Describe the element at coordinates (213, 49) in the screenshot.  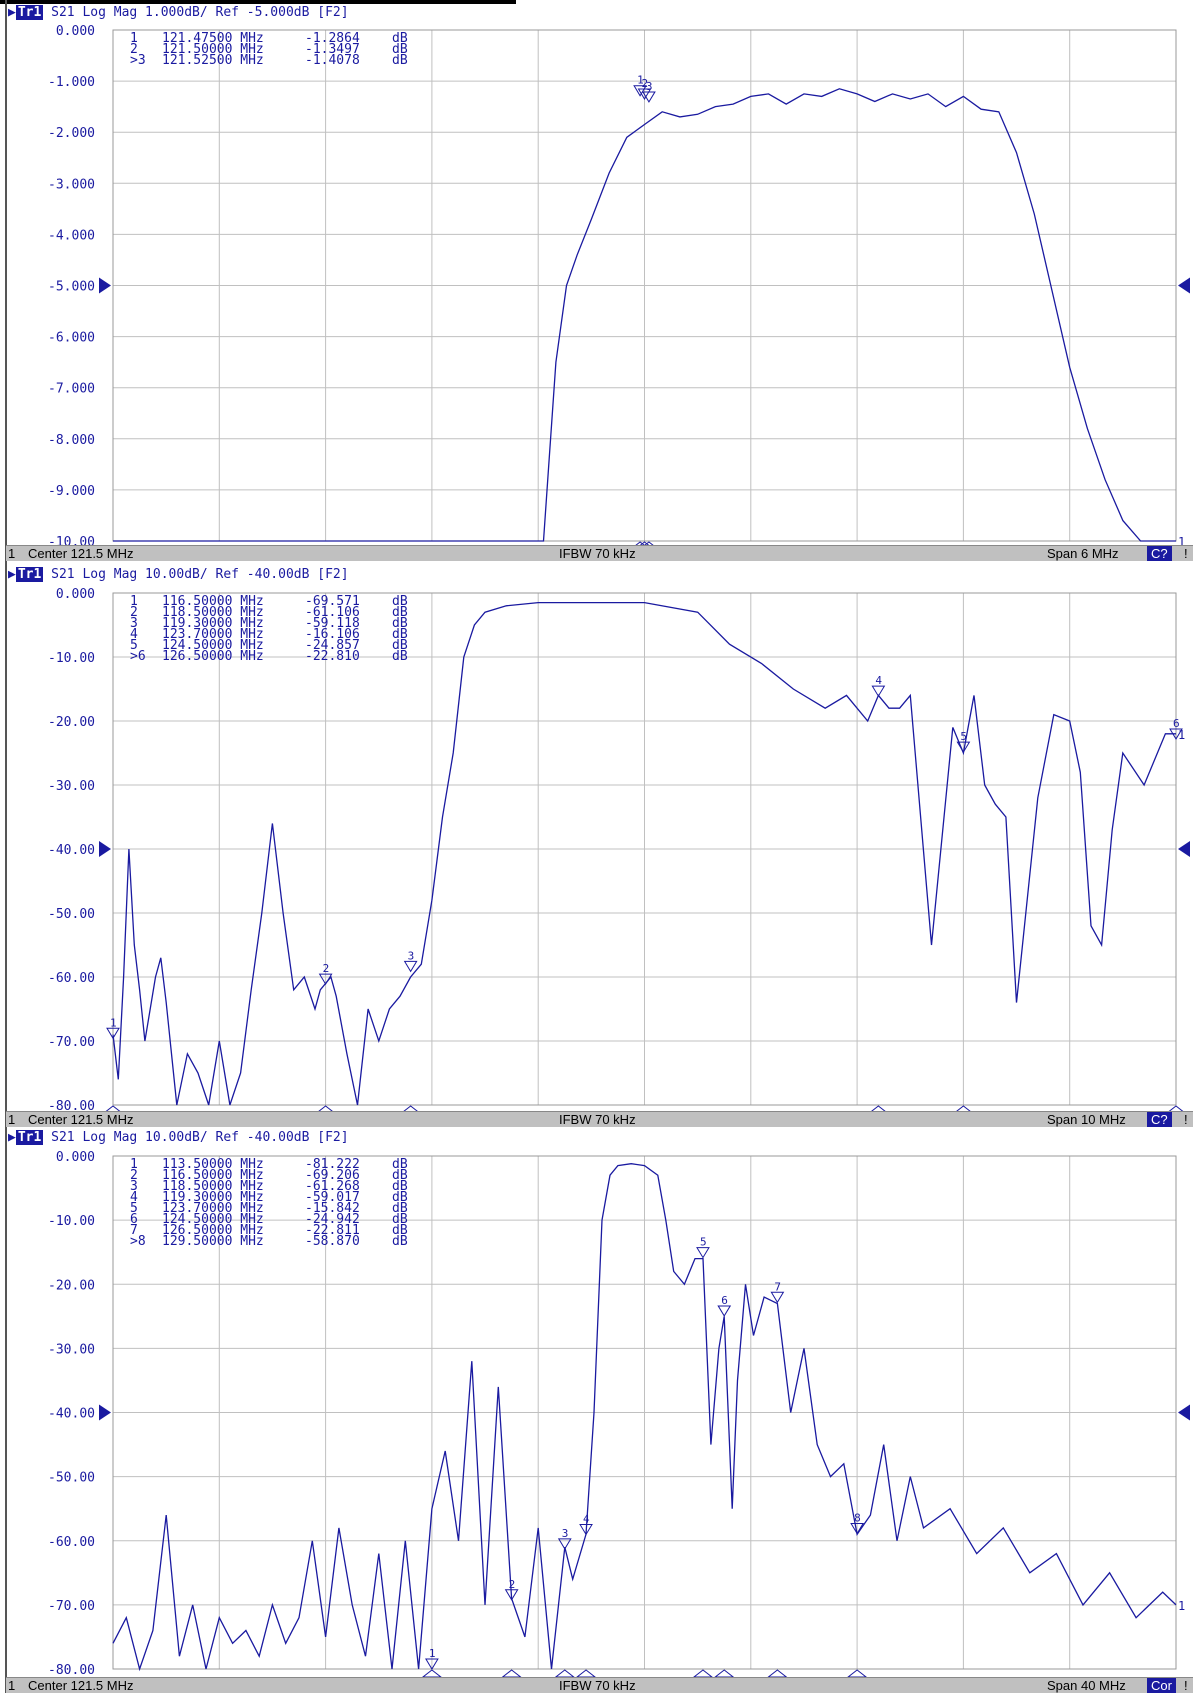
I see `marker-readout-freq: 121.50000 MHz` at that location.